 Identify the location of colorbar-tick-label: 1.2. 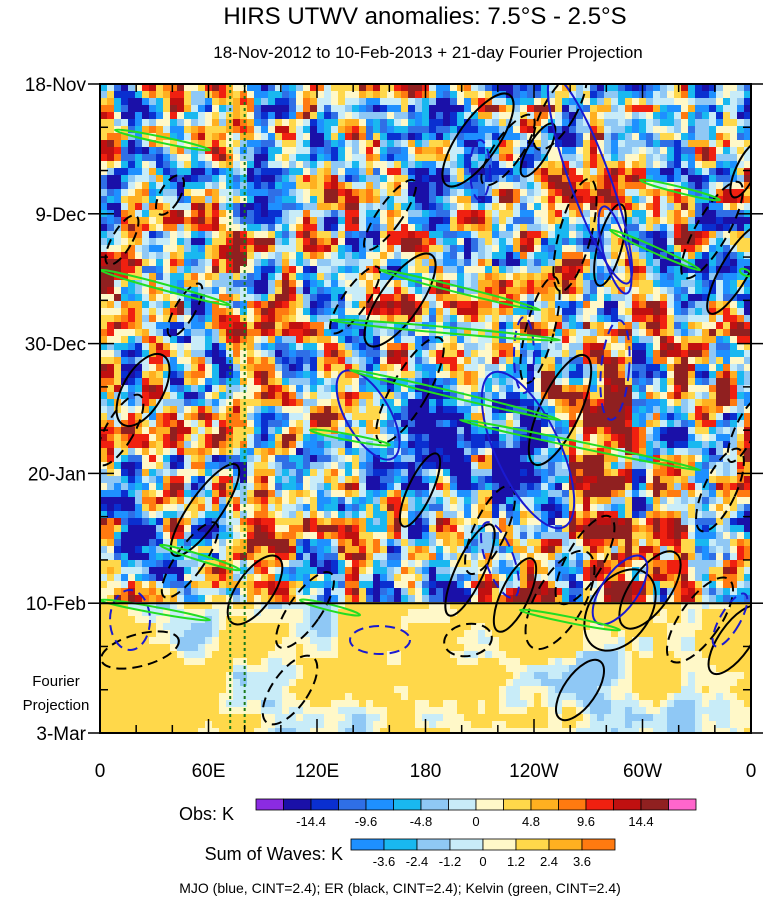
(516, 861).